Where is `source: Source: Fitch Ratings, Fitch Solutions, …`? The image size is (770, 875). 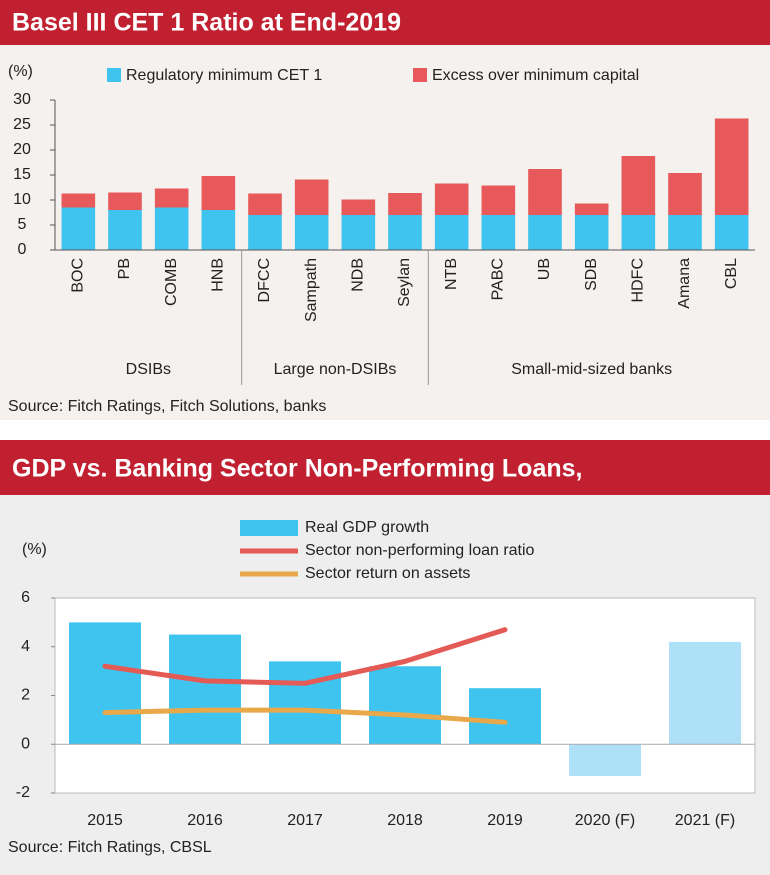 source: Source: Fitch Ratings, Fitch Solutions, … is located at coordinates (167, 406).